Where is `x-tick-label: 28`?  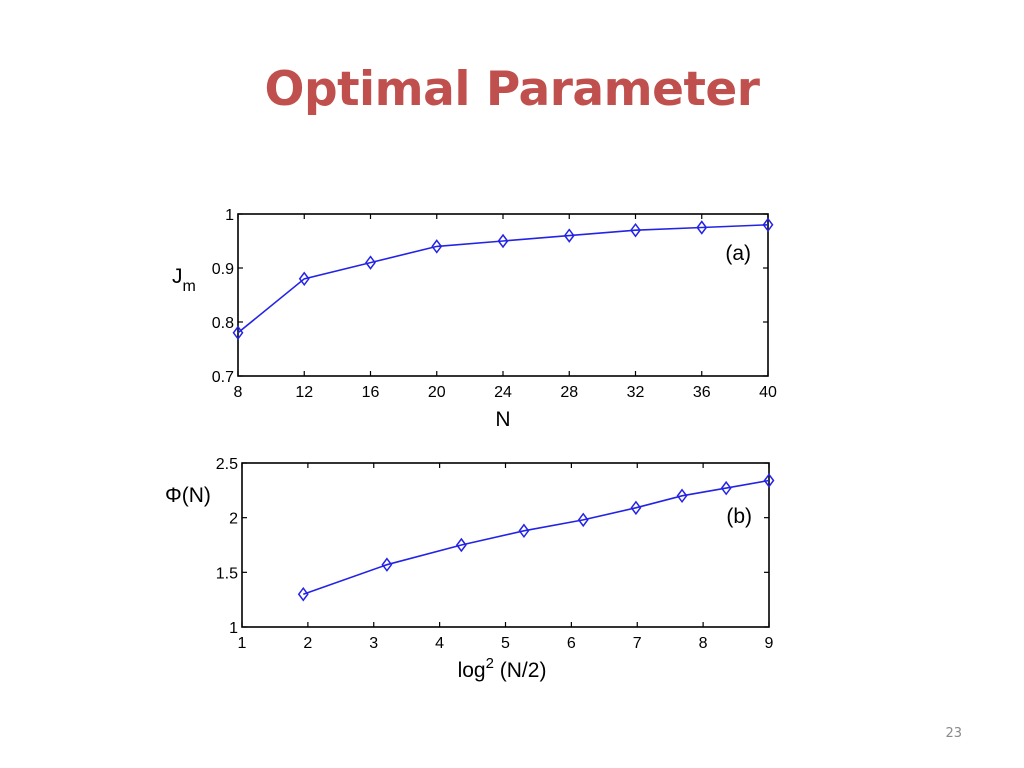 x-tick-label: 28 is located at coordinates (569, 392).